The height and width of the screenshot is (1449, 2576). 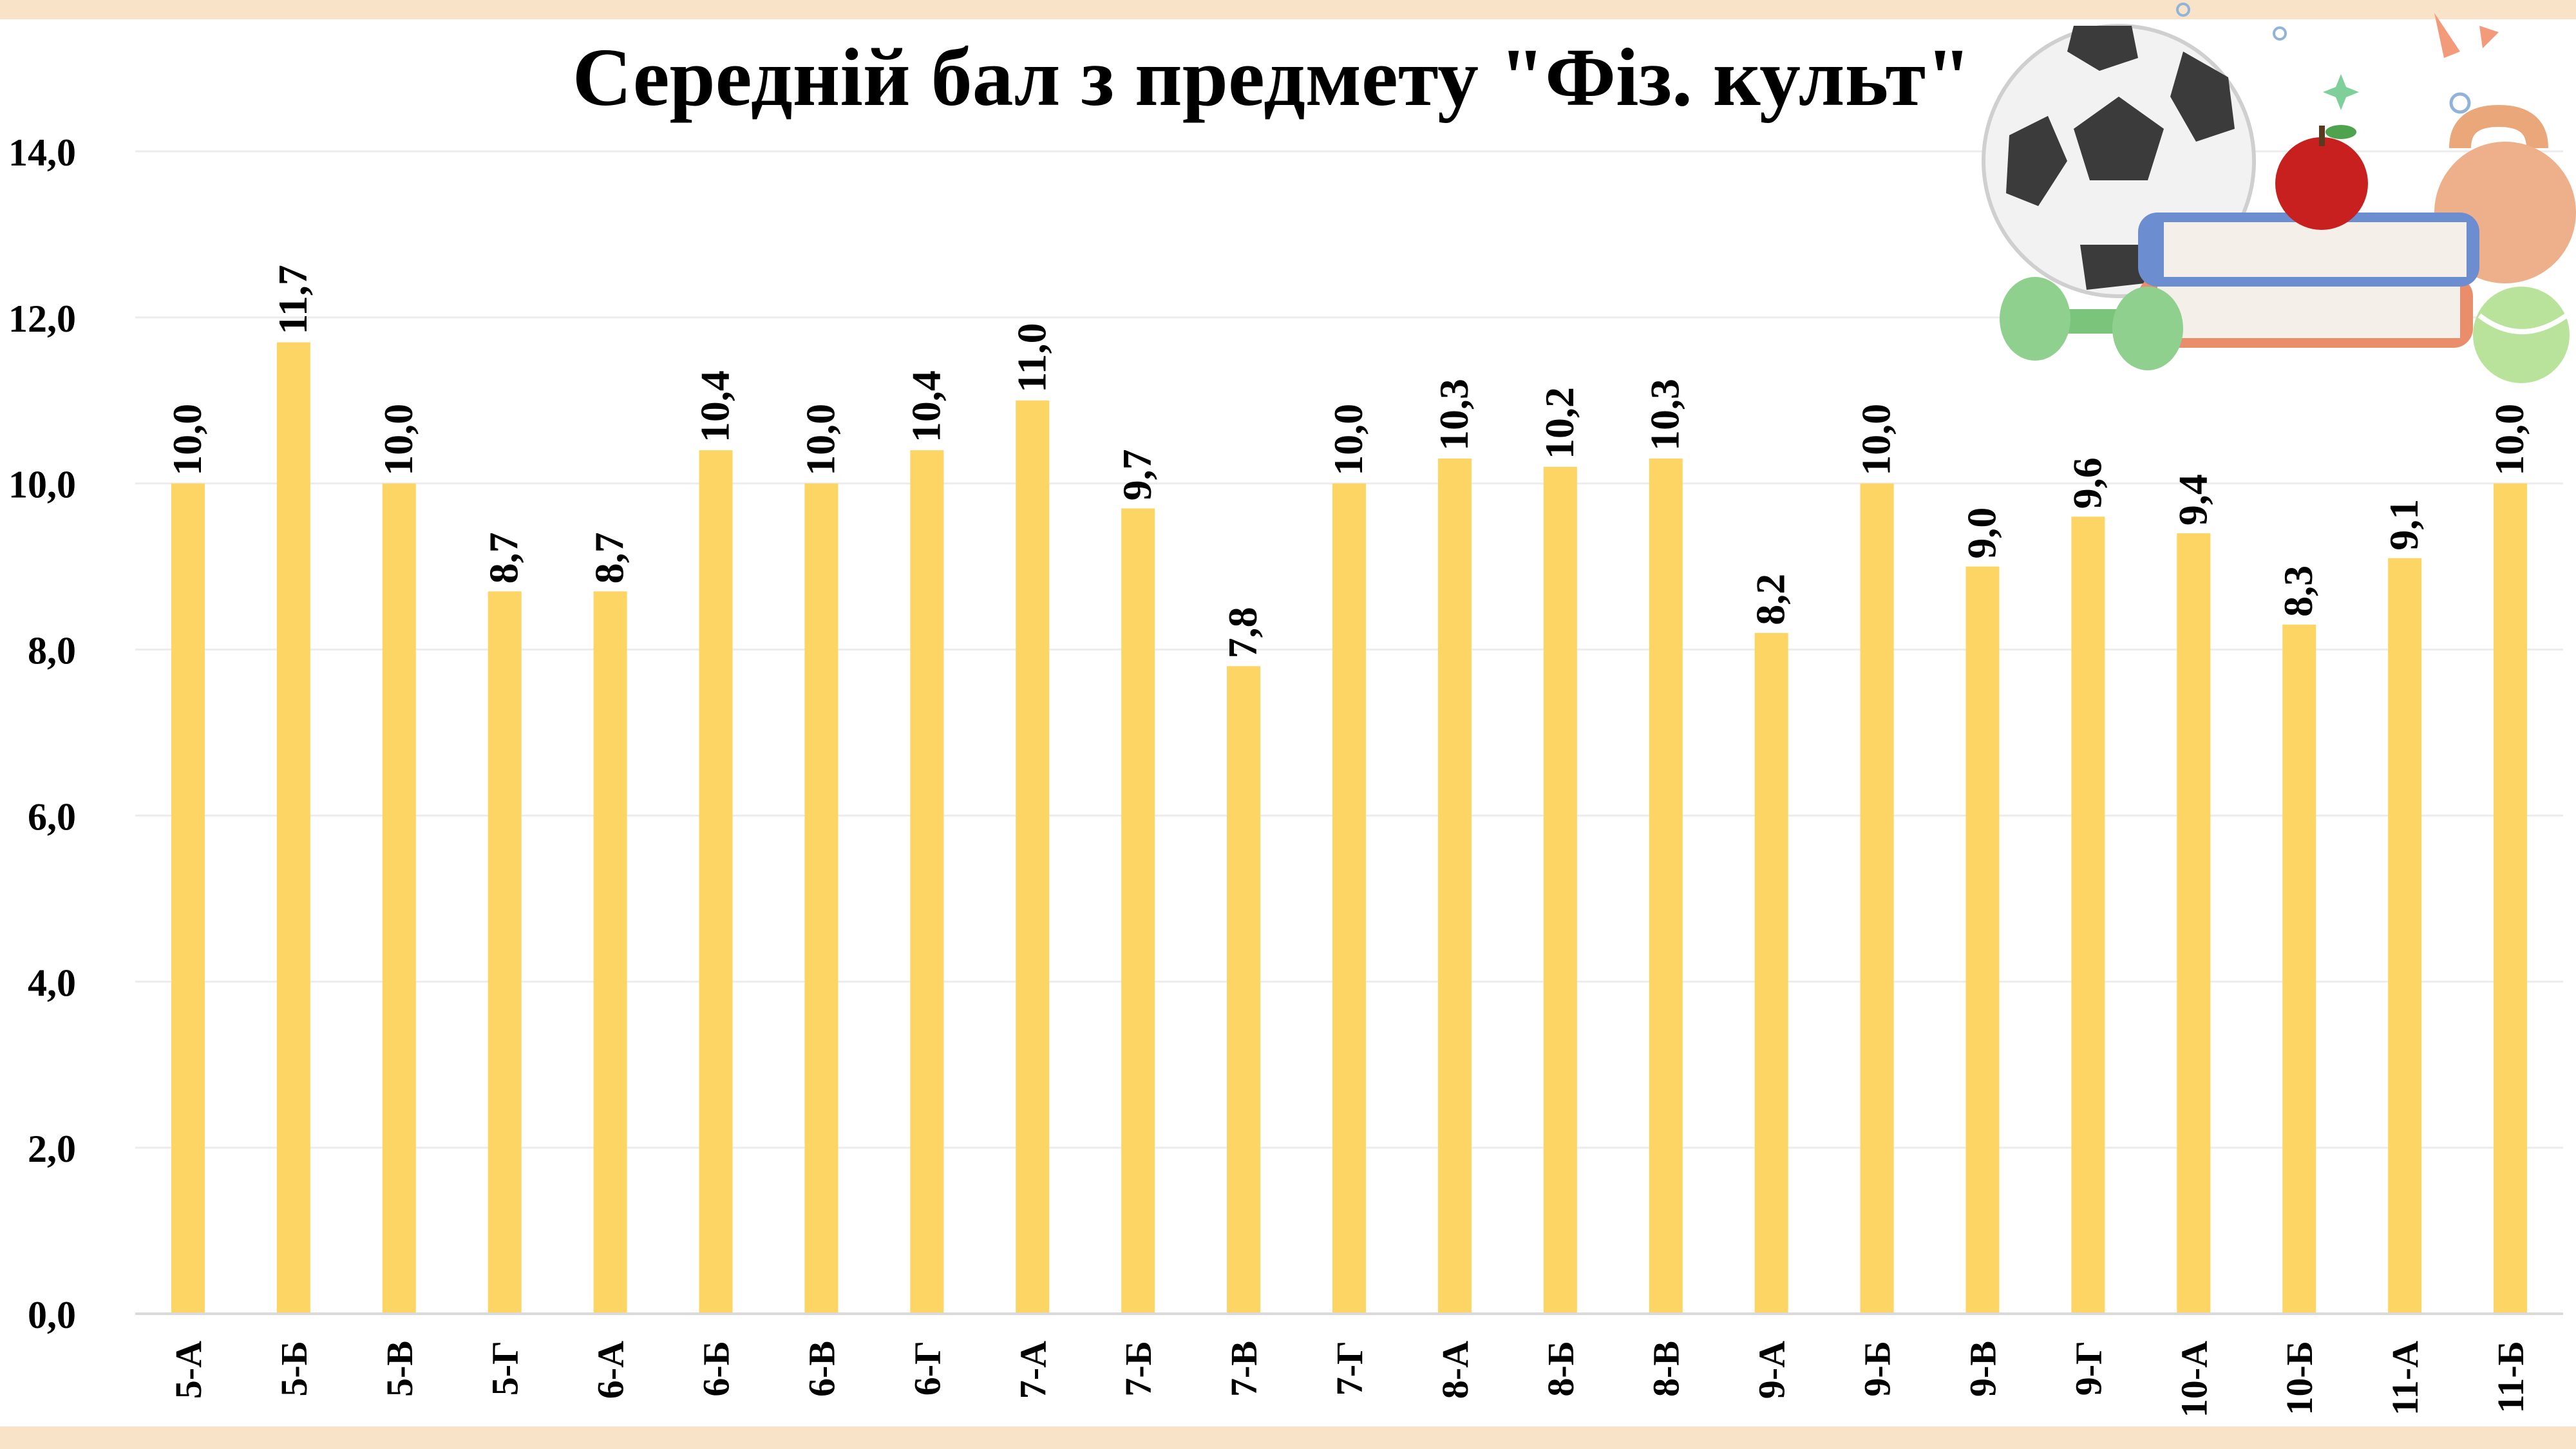 I want to click on y-tick-label: 14,0, so click(x=42, y=152).